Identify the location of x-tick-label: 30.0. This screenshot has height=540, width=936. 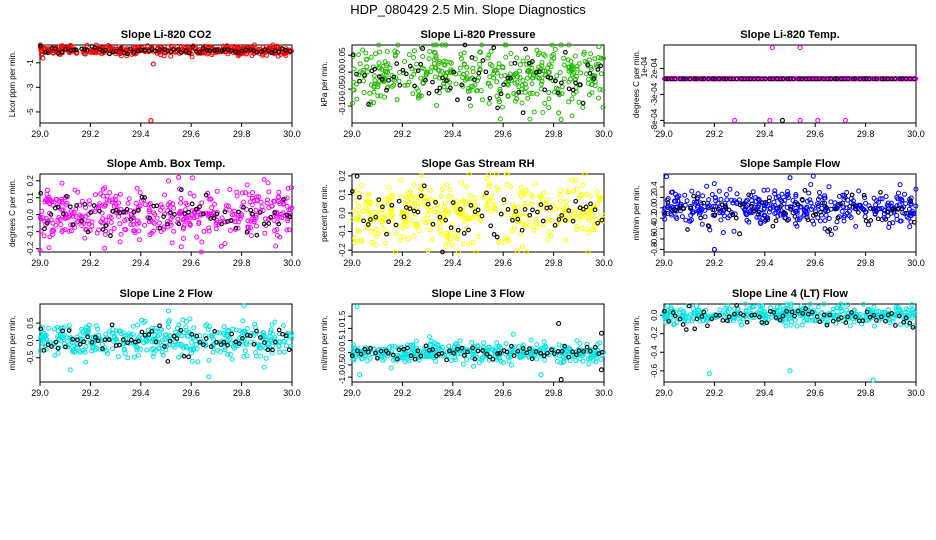
(292, 134).